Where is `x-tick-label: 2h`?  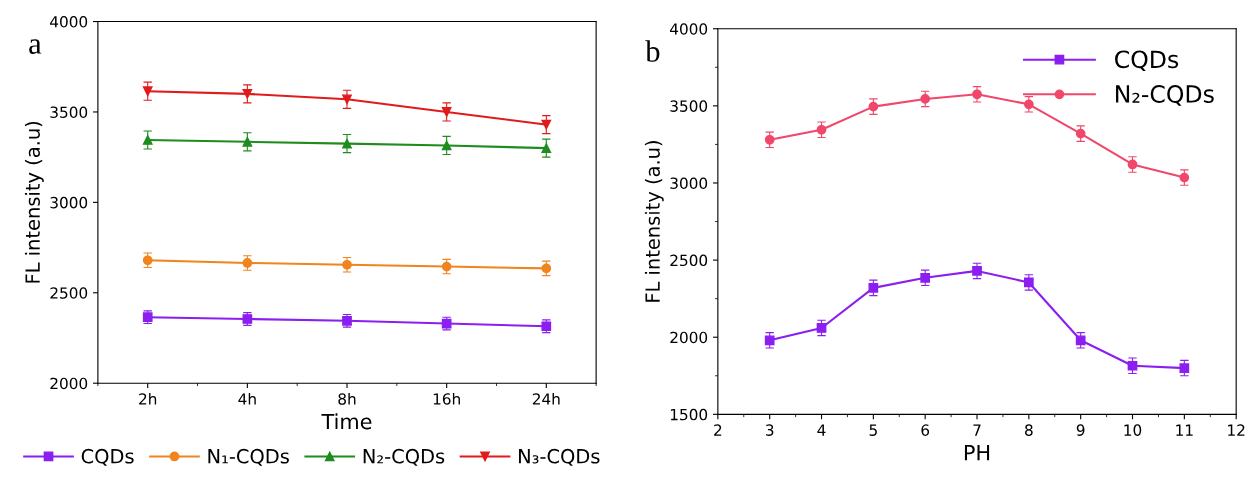 x-tick-label: 2h is located at coordinates (148, 398).